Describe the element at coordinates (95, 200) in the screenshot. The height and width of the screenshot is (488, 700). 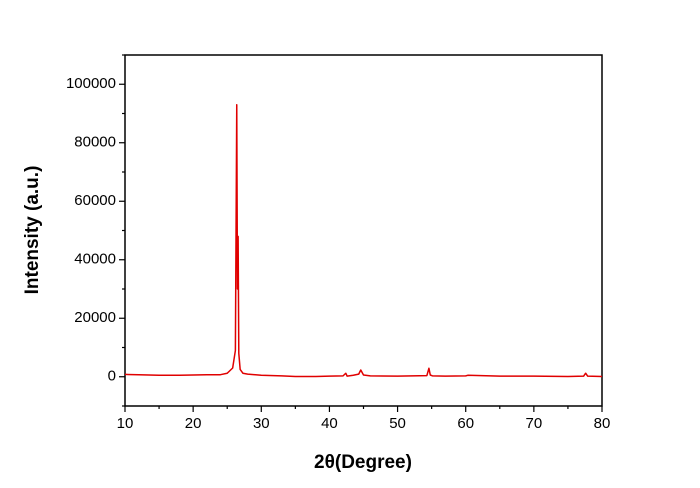
I see `y-tick-label: 60000` at that location.